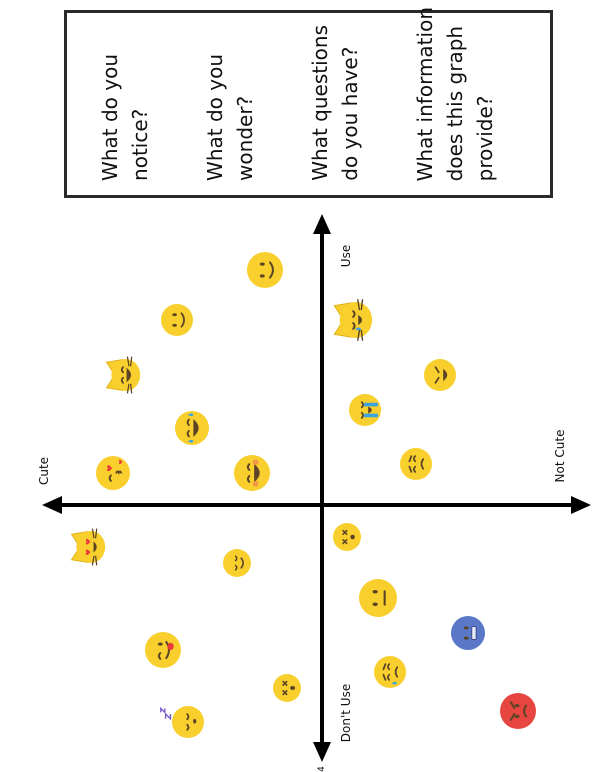 This screenshot has height=772, width=597. Describe the element at coordinates (390, 672) in the screenshot. I see `sweat-face-emoji` at that location.